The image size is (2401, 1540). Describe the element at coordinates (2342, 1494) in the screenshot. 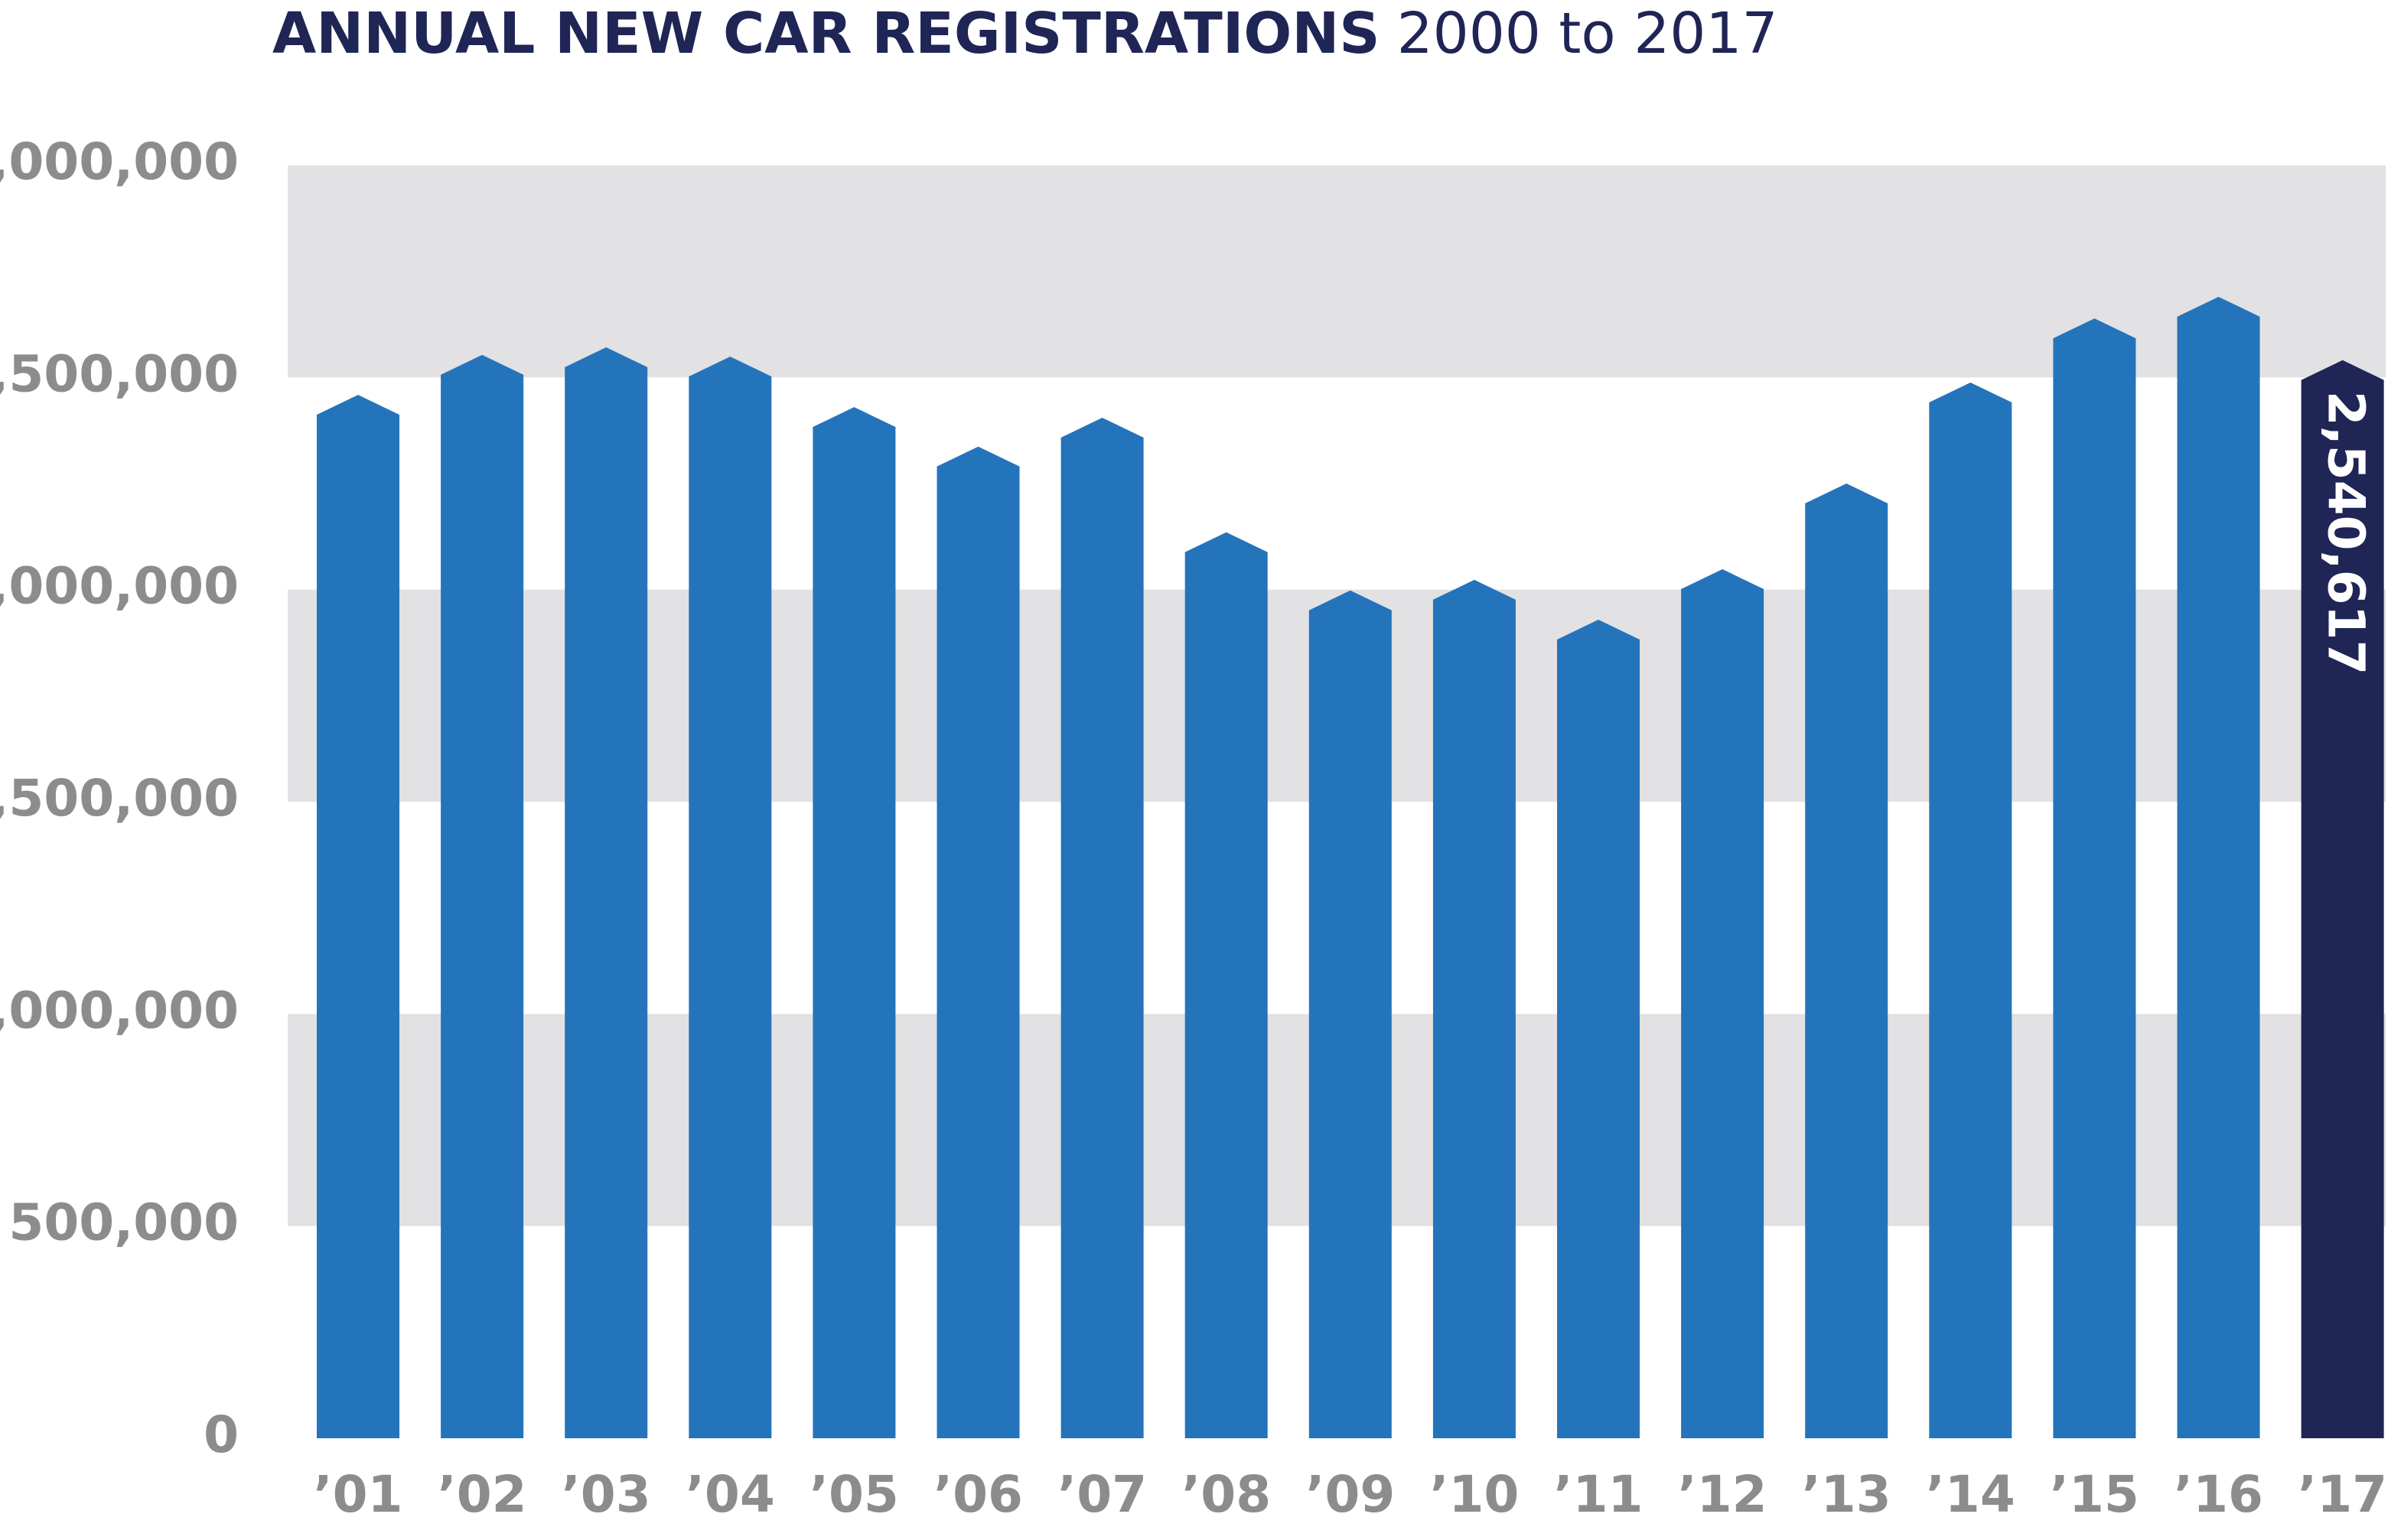

I see `x-tick-label: ’17` at that location.